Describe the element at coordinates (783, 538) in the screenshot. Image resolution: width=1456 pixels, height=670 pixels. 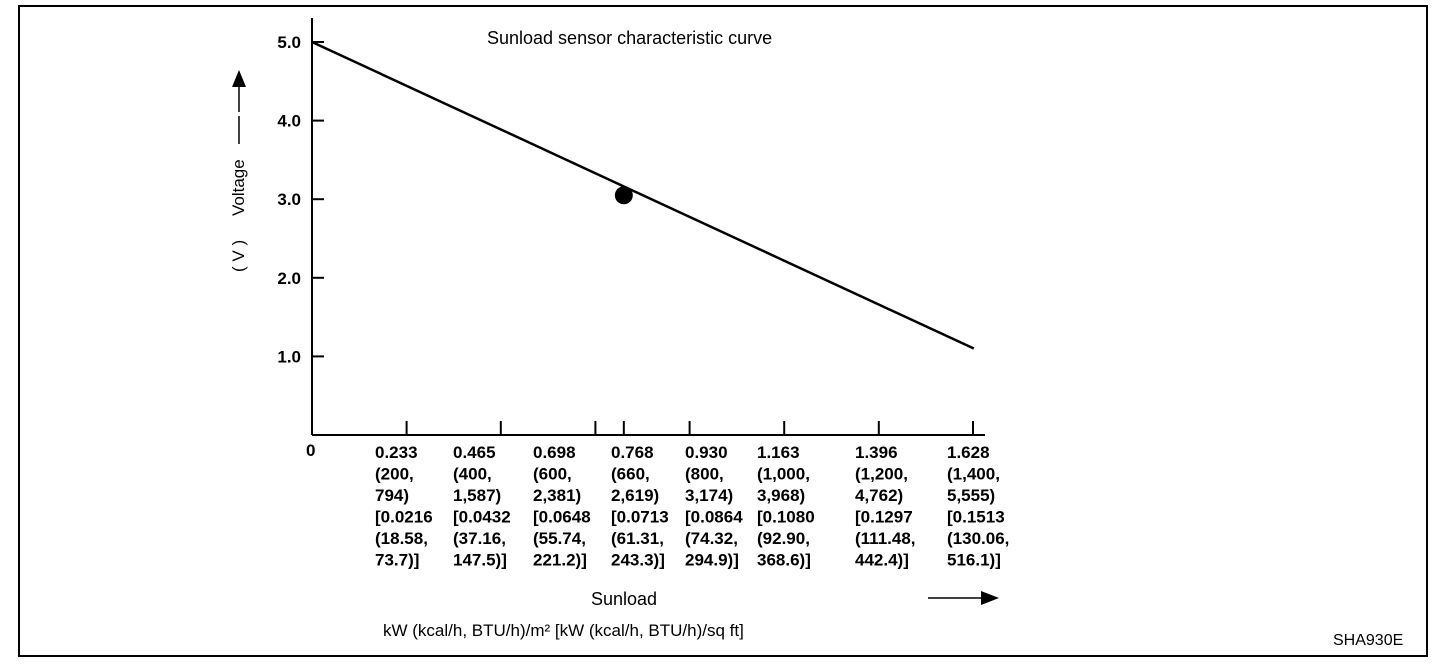
I see `x-tick-label: (92.90,` at that location.